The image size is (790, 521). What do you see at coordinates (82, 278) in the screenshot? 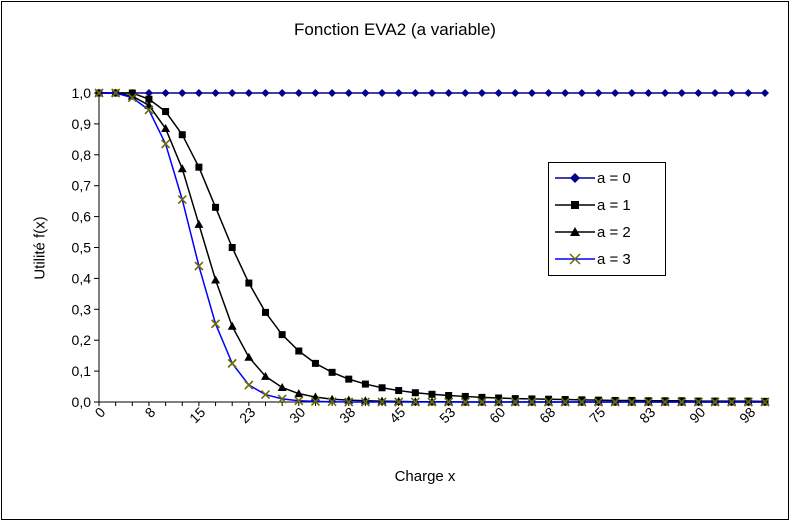
I see `y-tick-label: 0,4` at bounding box center [82, 278].